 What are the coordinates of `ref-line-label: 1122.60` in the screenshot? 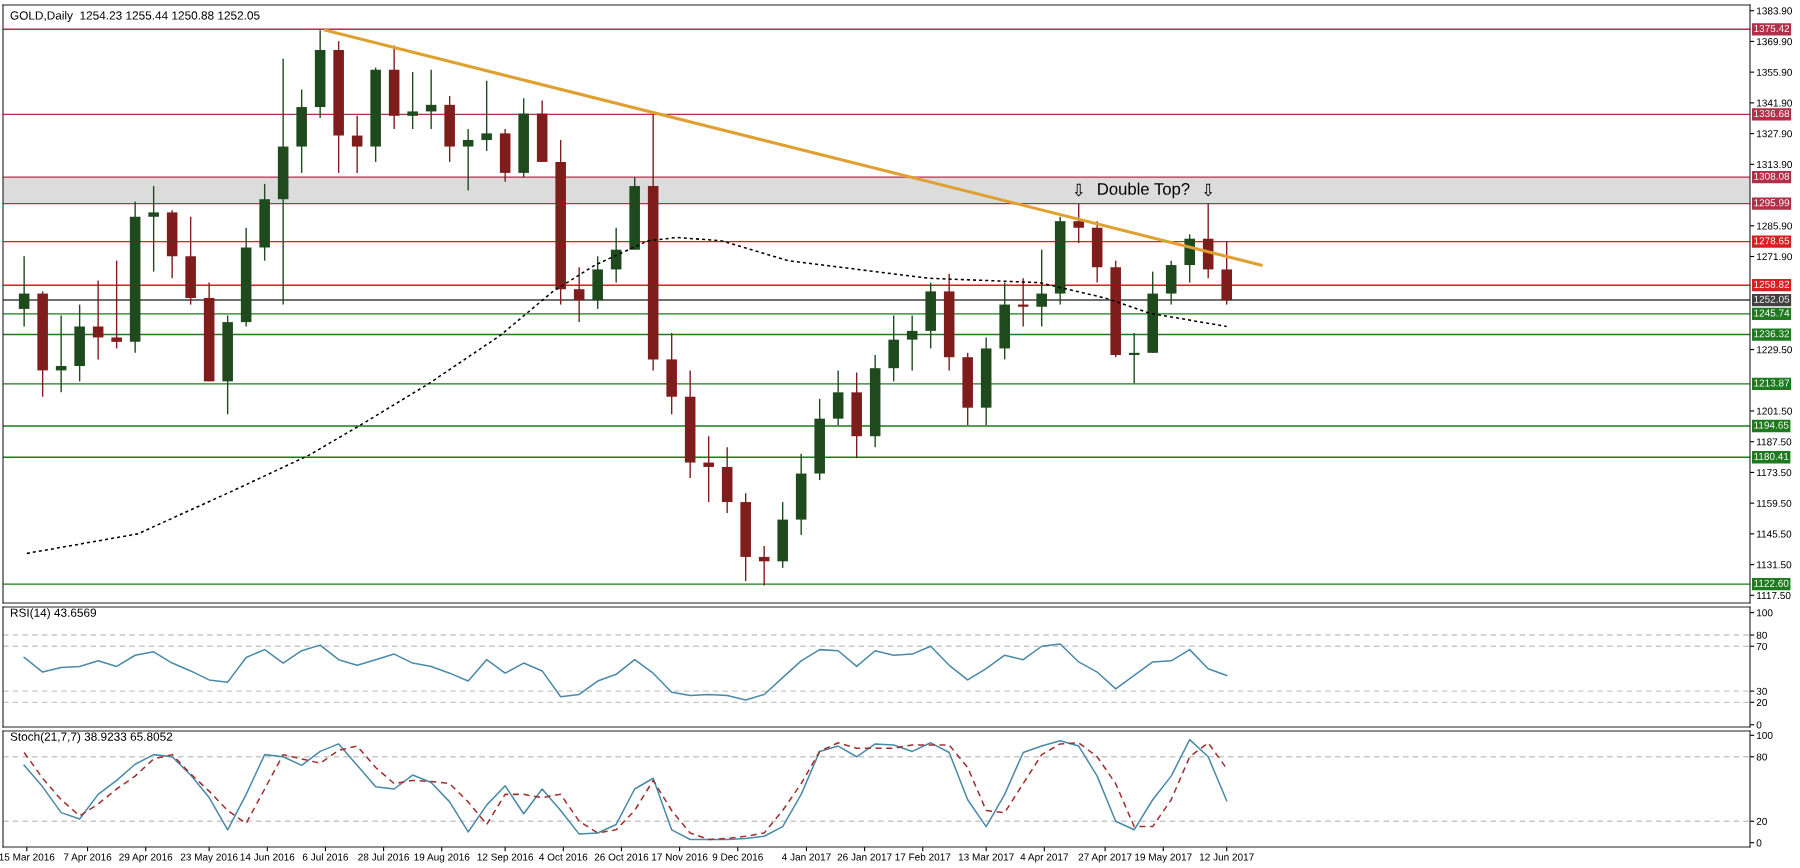 It's located at (1771, 583).